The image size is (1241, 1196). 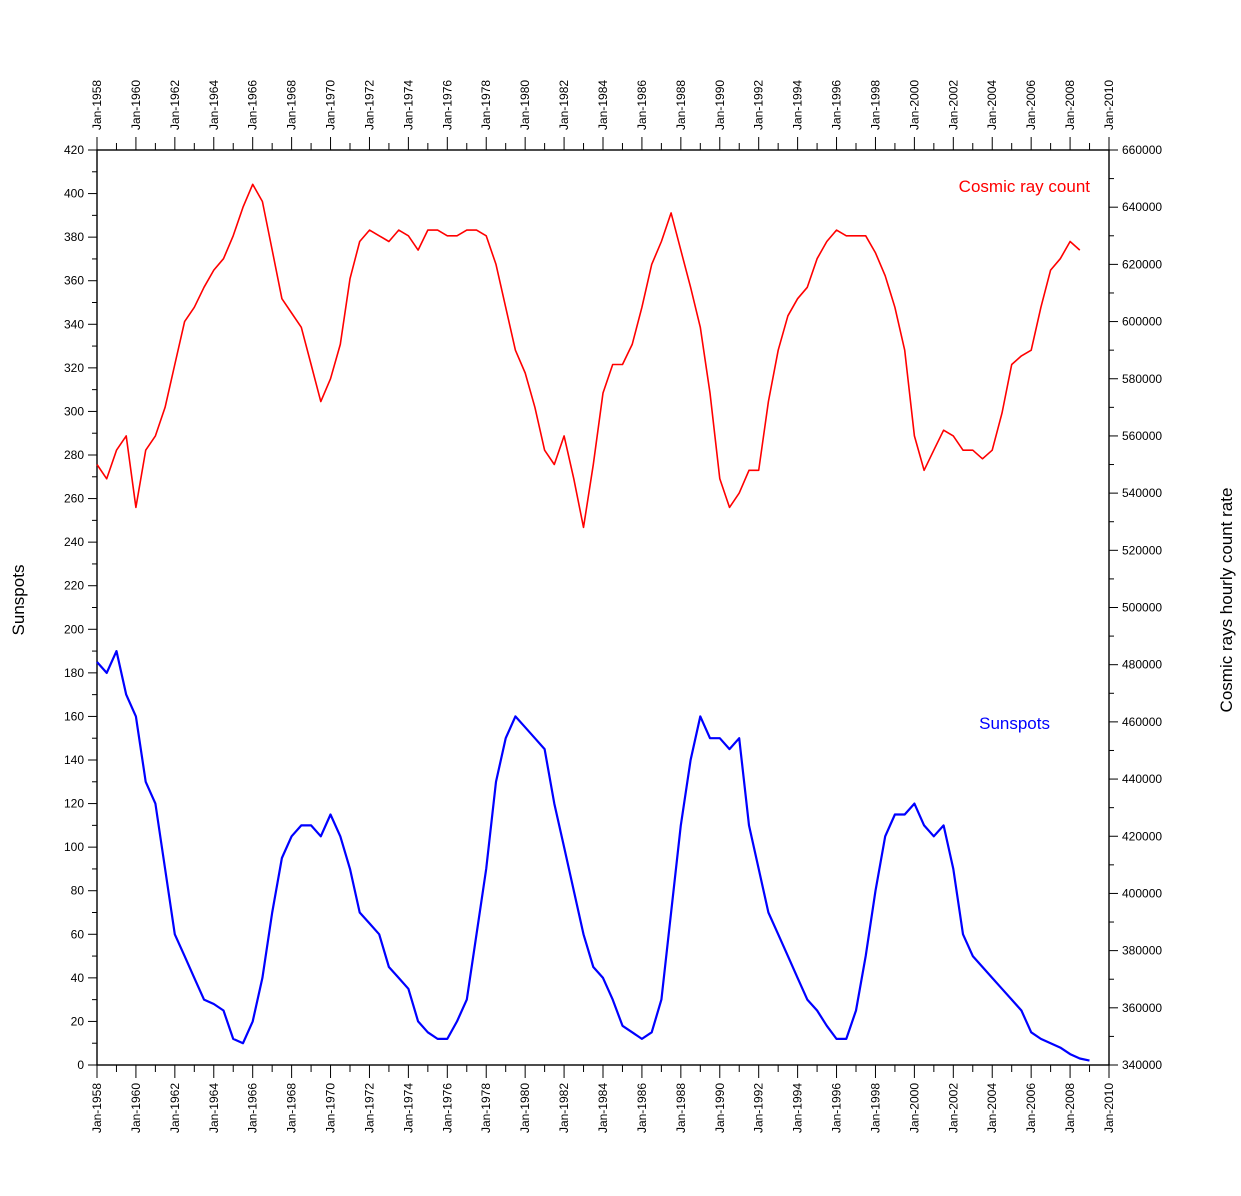 I want to click on x-tick-label-top: Jan-1972, so click(x=369, y=105).